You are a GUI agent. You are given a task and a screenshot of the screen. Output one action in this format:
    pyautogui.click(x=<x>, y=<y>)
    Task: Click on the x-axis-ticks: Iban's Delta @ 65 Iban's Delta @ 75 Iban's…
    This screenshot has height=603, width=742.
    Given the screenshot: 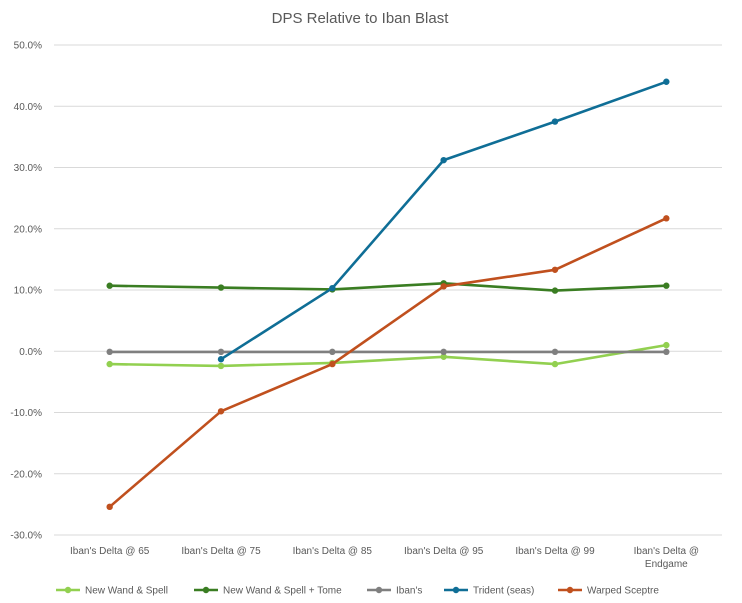 What is the action you would take?
    pyautogui.click(x=384, y=558)
    